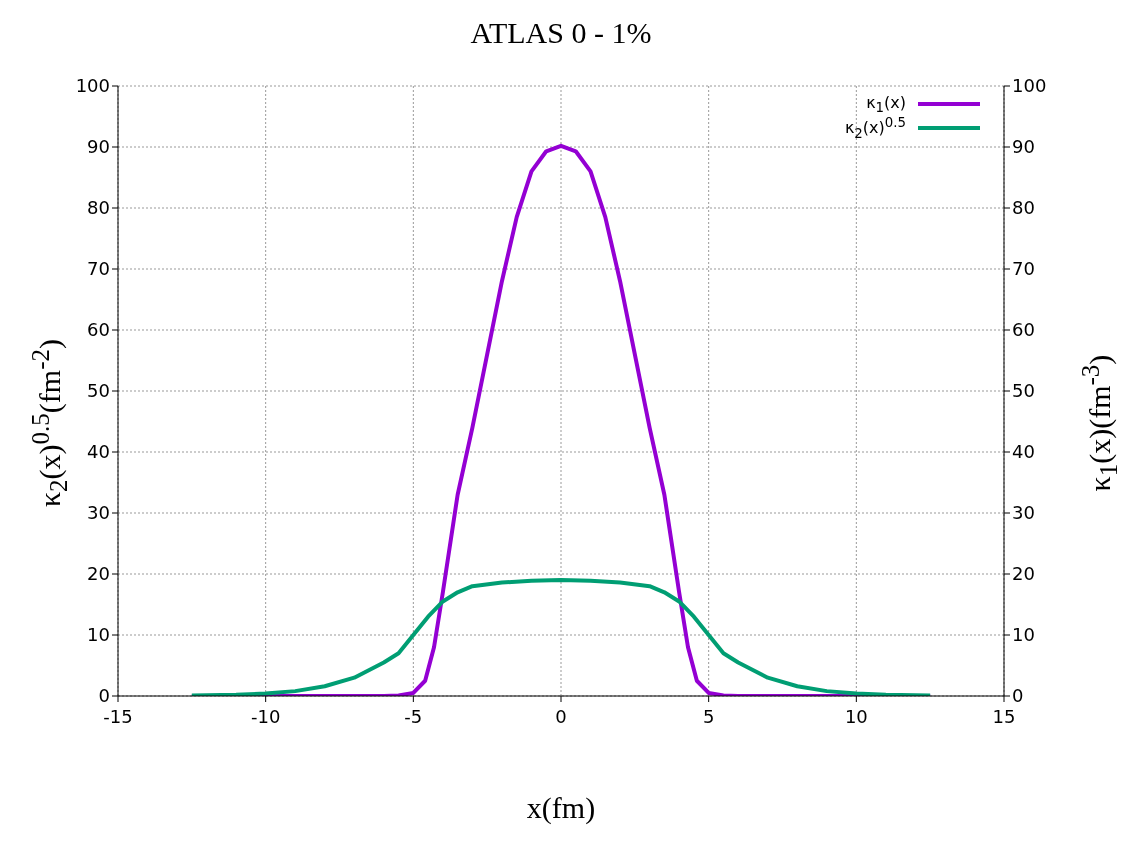 This screenshot has height=842, width=1122. Describe the element at coordinates (1023, 208) in the screenshot. I see `y2-tick-label: 80` at that location.